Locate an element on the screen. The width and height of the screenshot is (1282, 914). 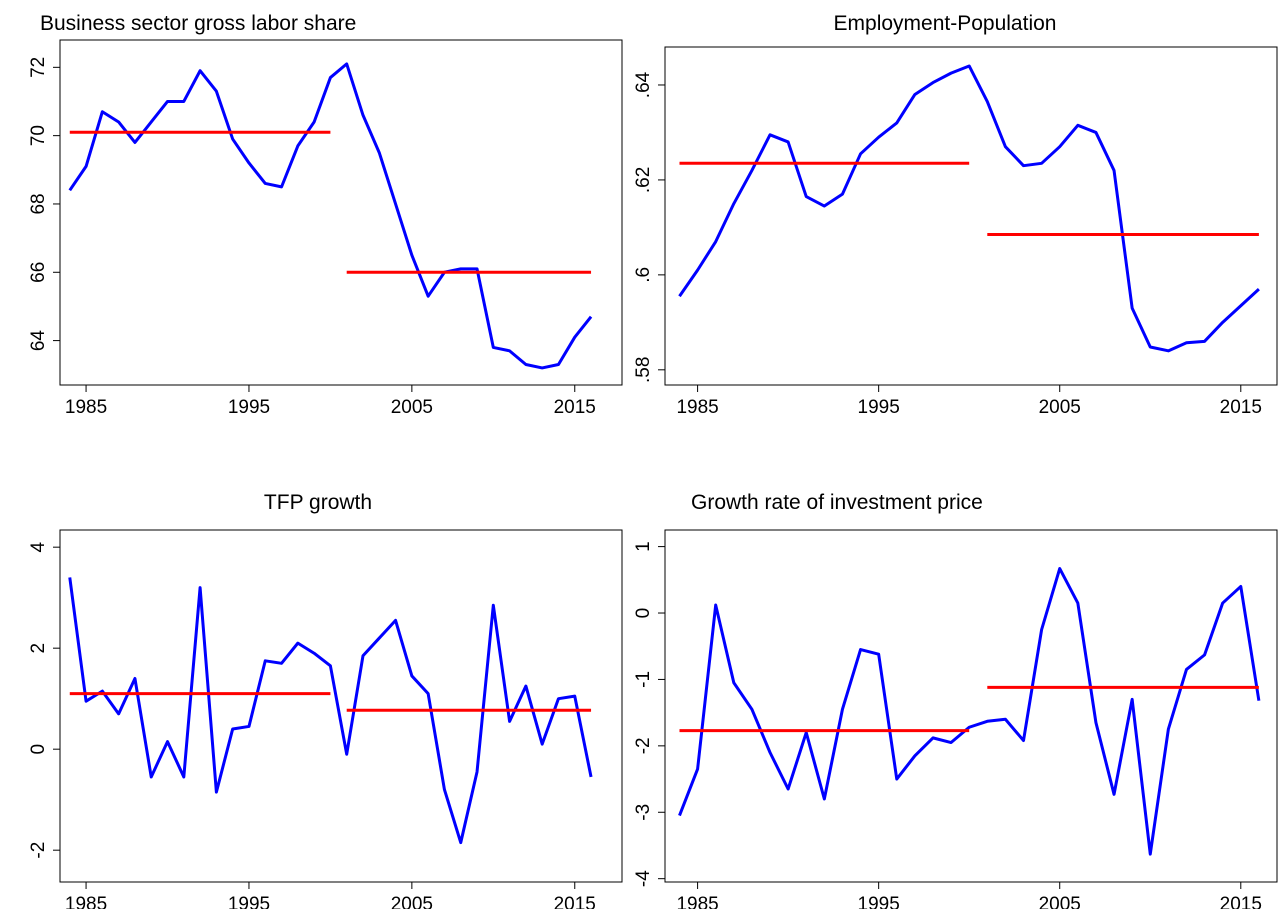
chart-title: Employment-Population is located at coordinates (945, 23).